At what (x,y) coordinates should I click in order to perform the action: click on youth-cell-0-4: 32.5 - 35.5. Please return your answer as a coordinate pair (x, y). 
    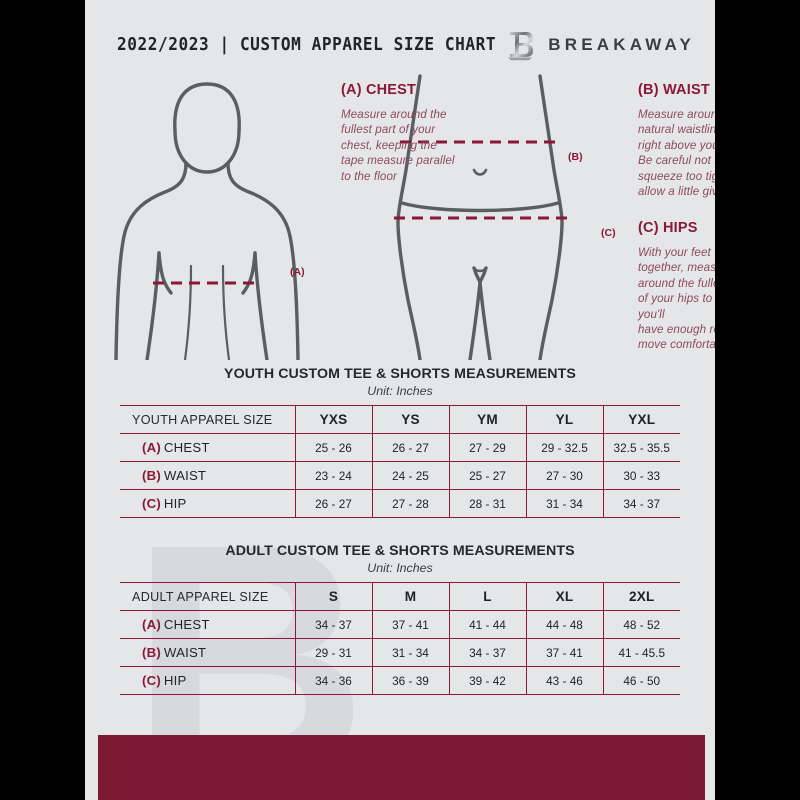
    Looking at the image, I should click on (641, 447).